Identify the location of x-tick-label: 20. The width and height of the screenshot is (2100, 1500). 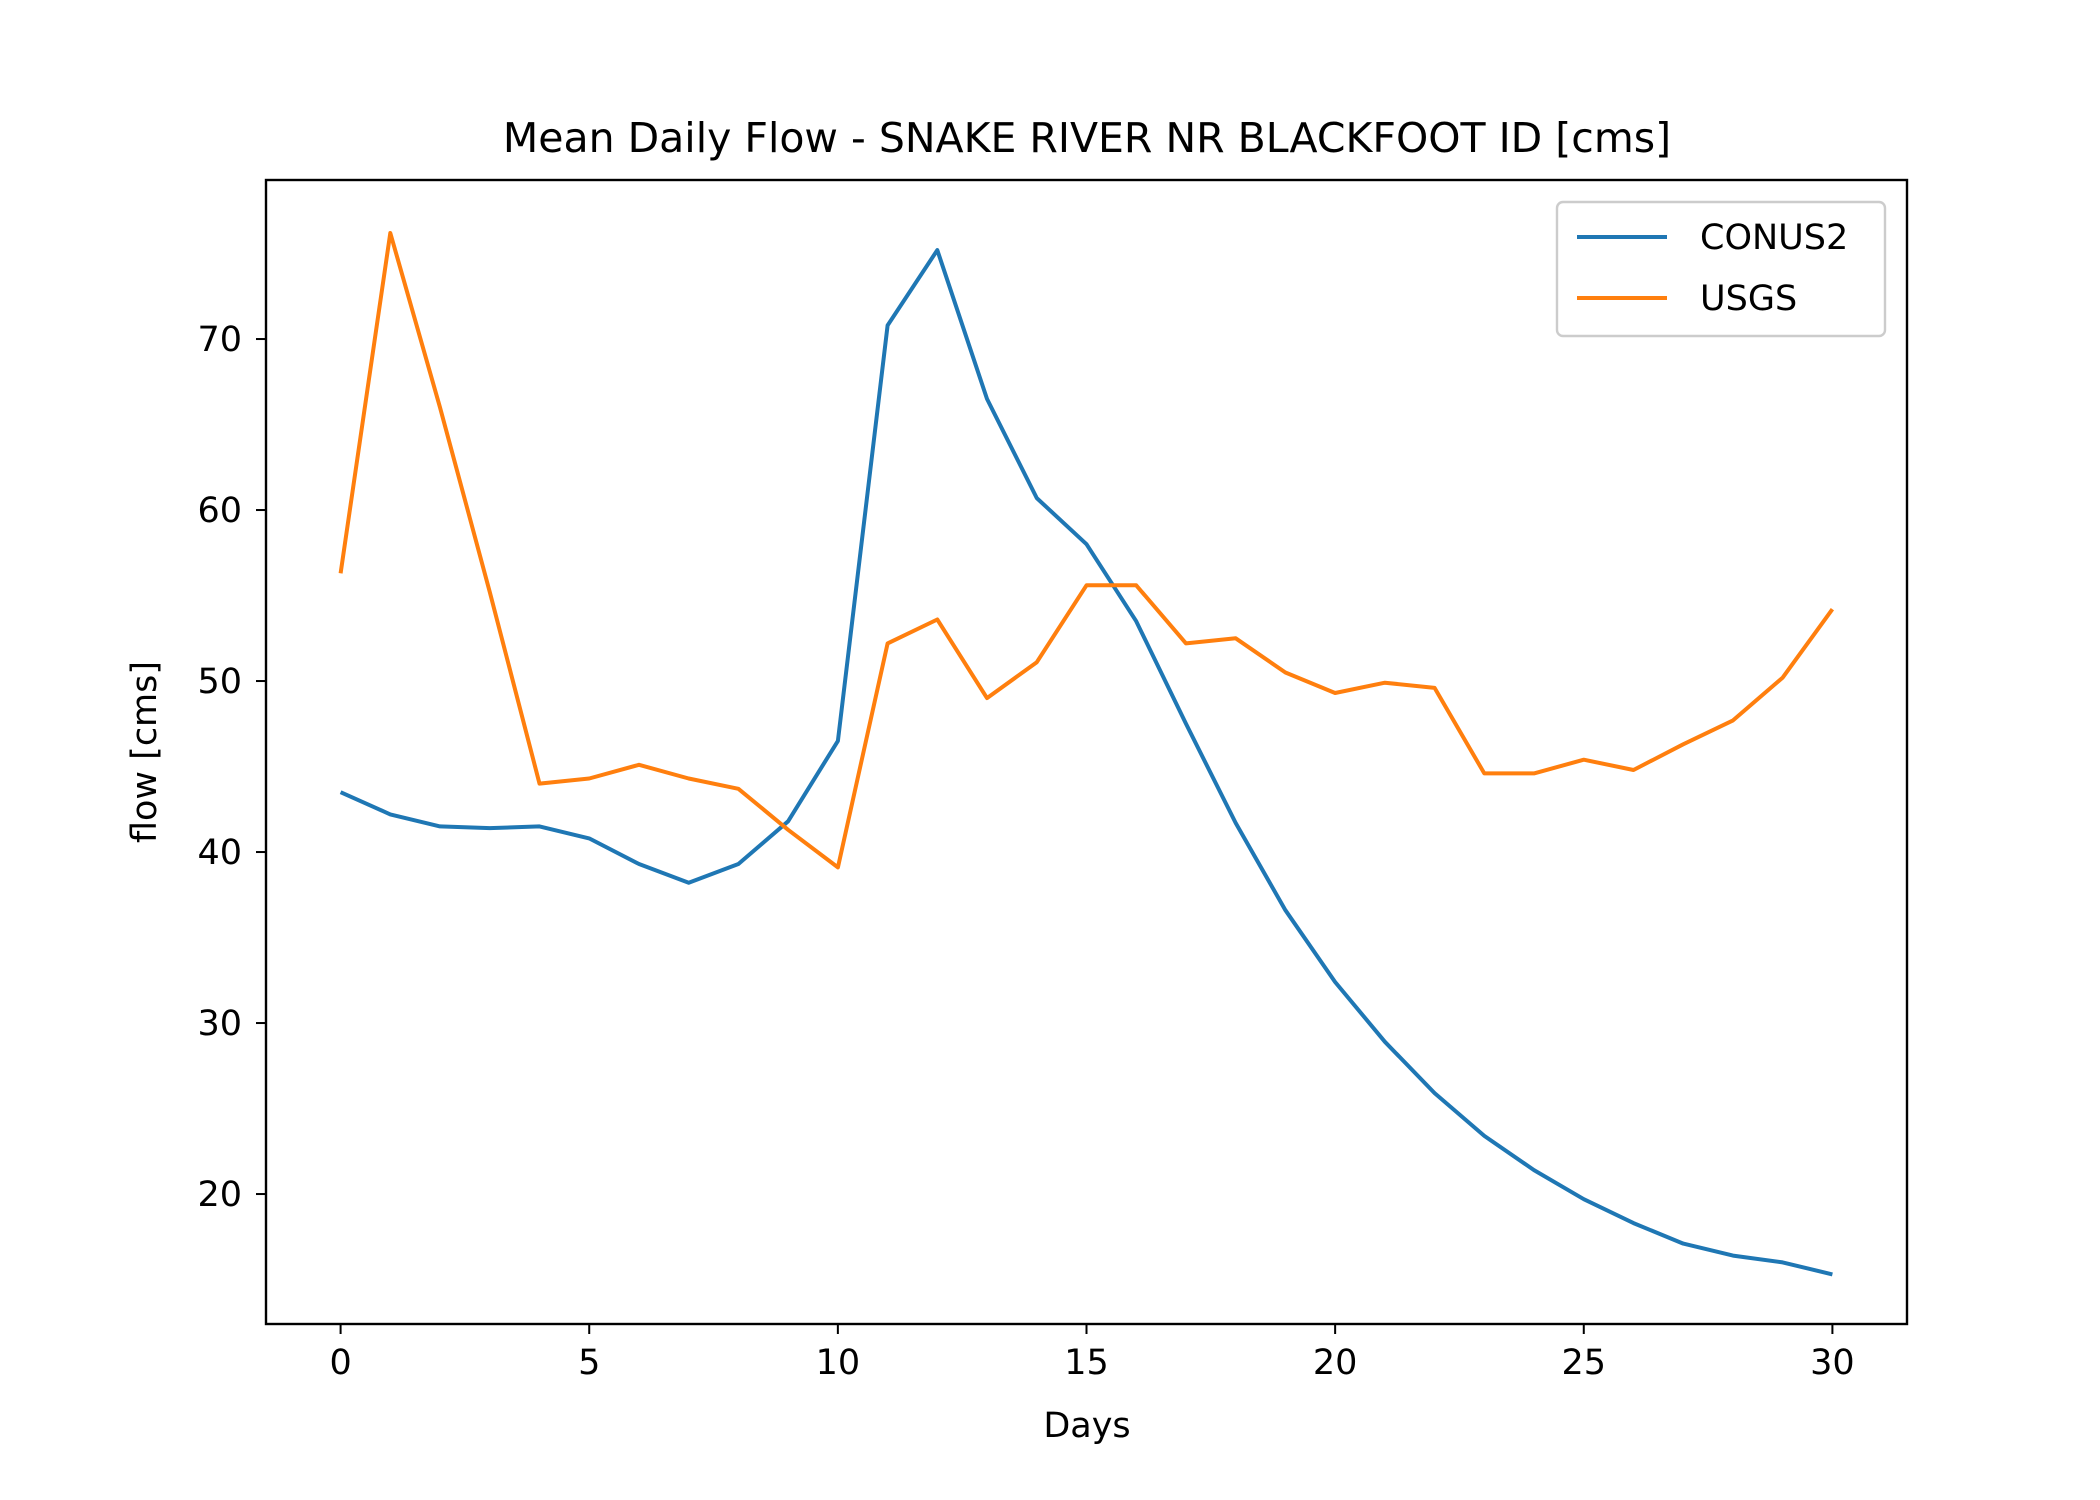
(1335, 1363).